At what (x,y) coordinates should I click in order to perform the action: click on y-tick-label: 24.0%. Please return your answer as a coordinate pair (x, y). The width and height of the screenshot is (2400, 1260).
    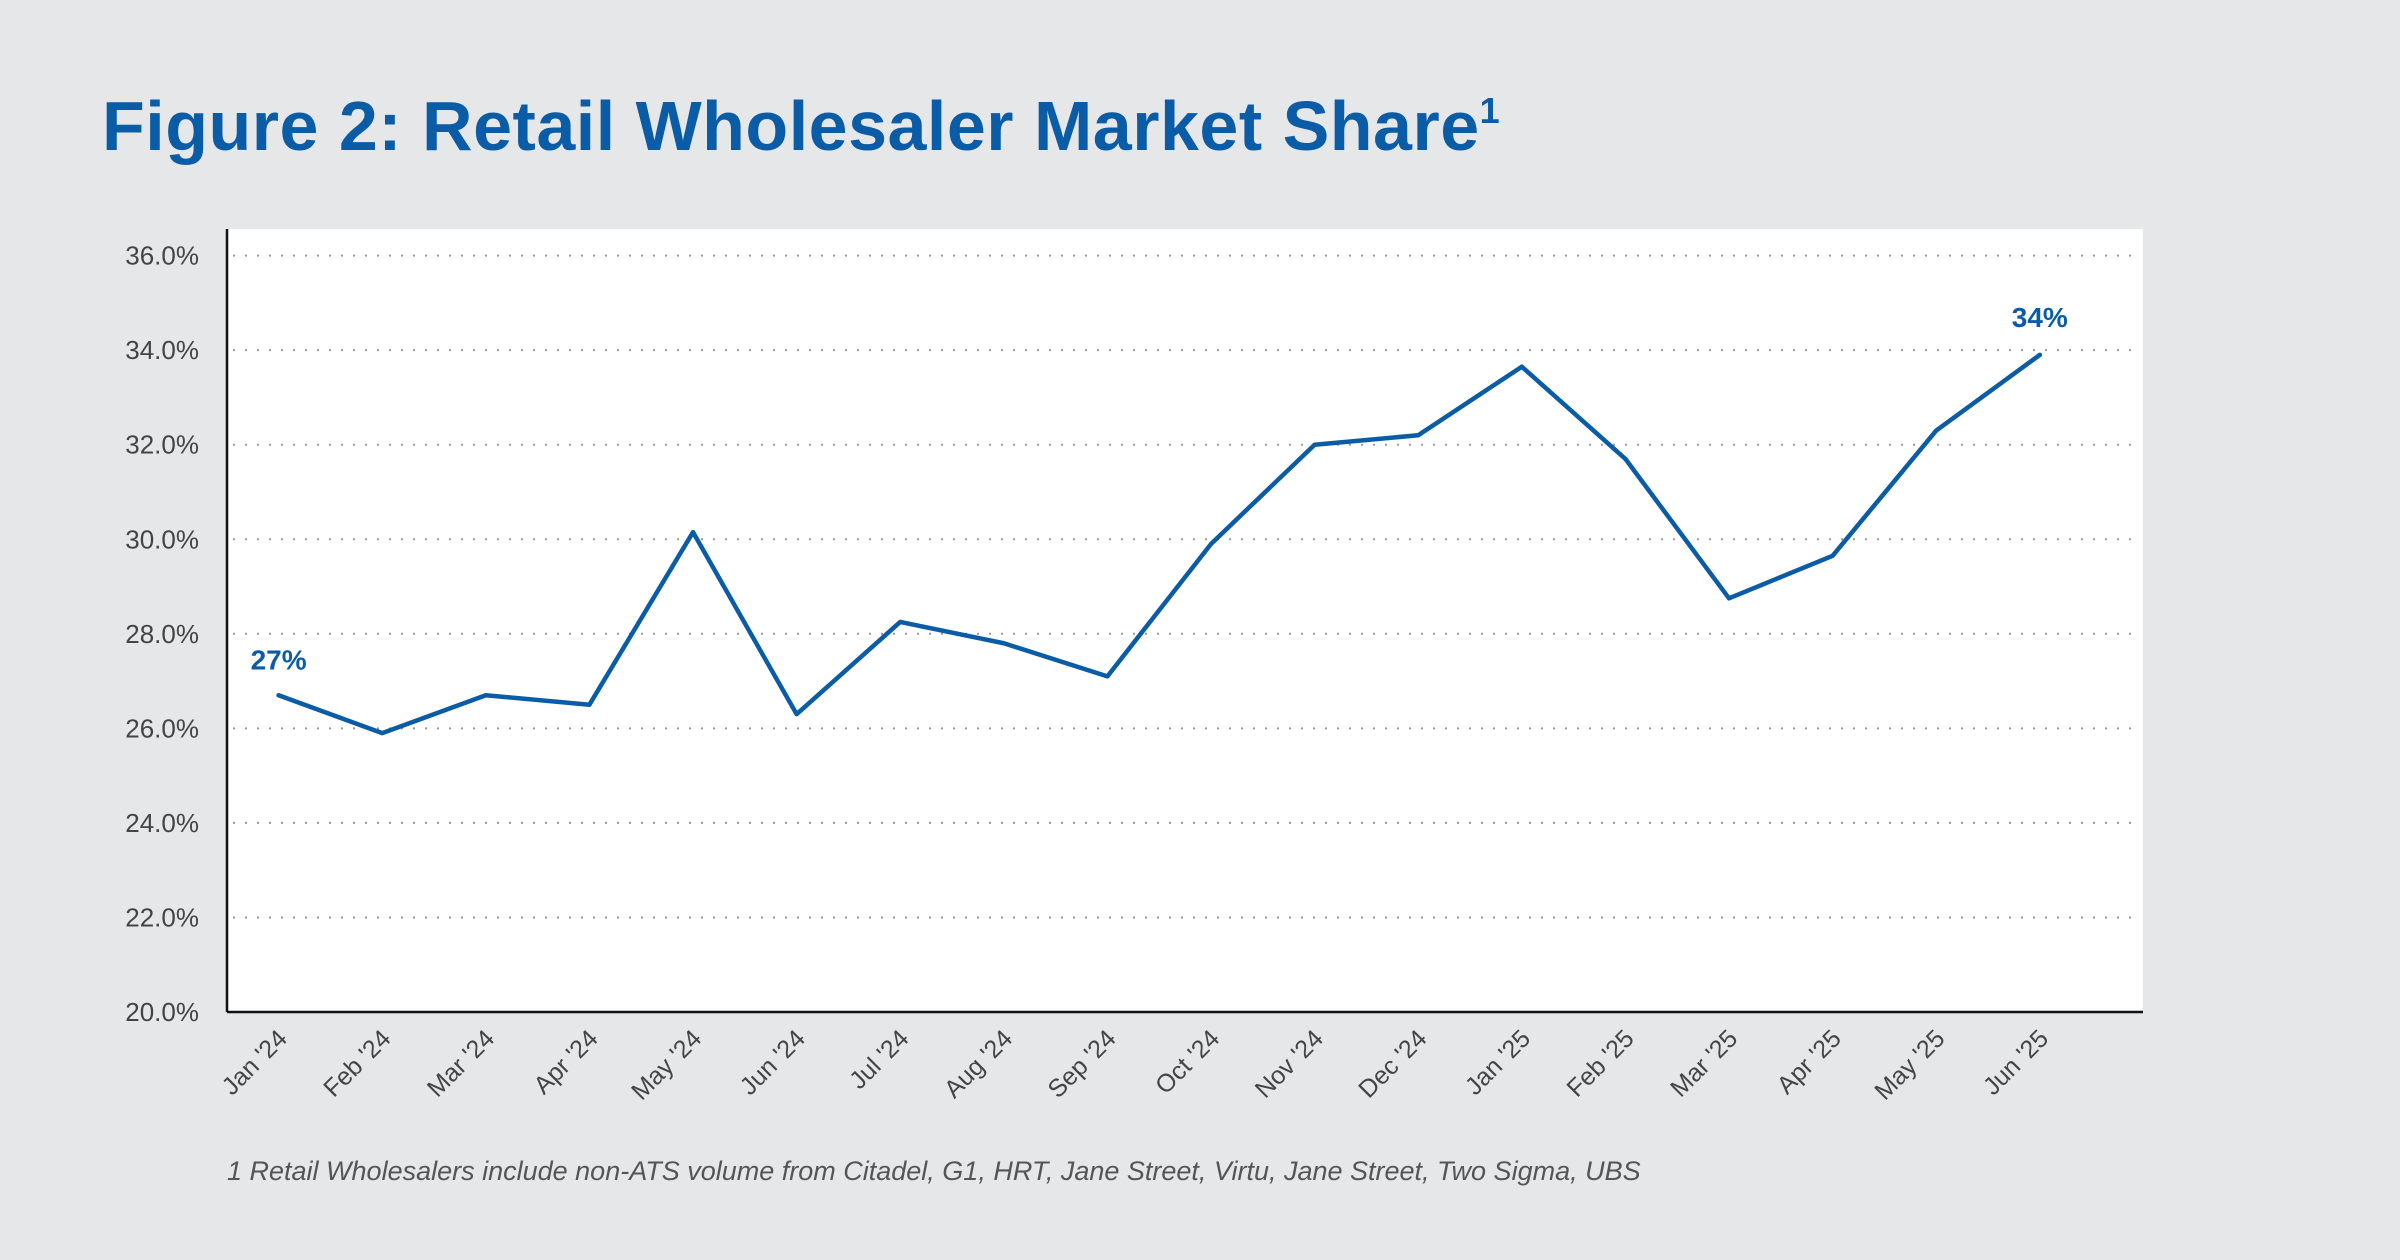
    Looking at the image, I should click on (162, 823).